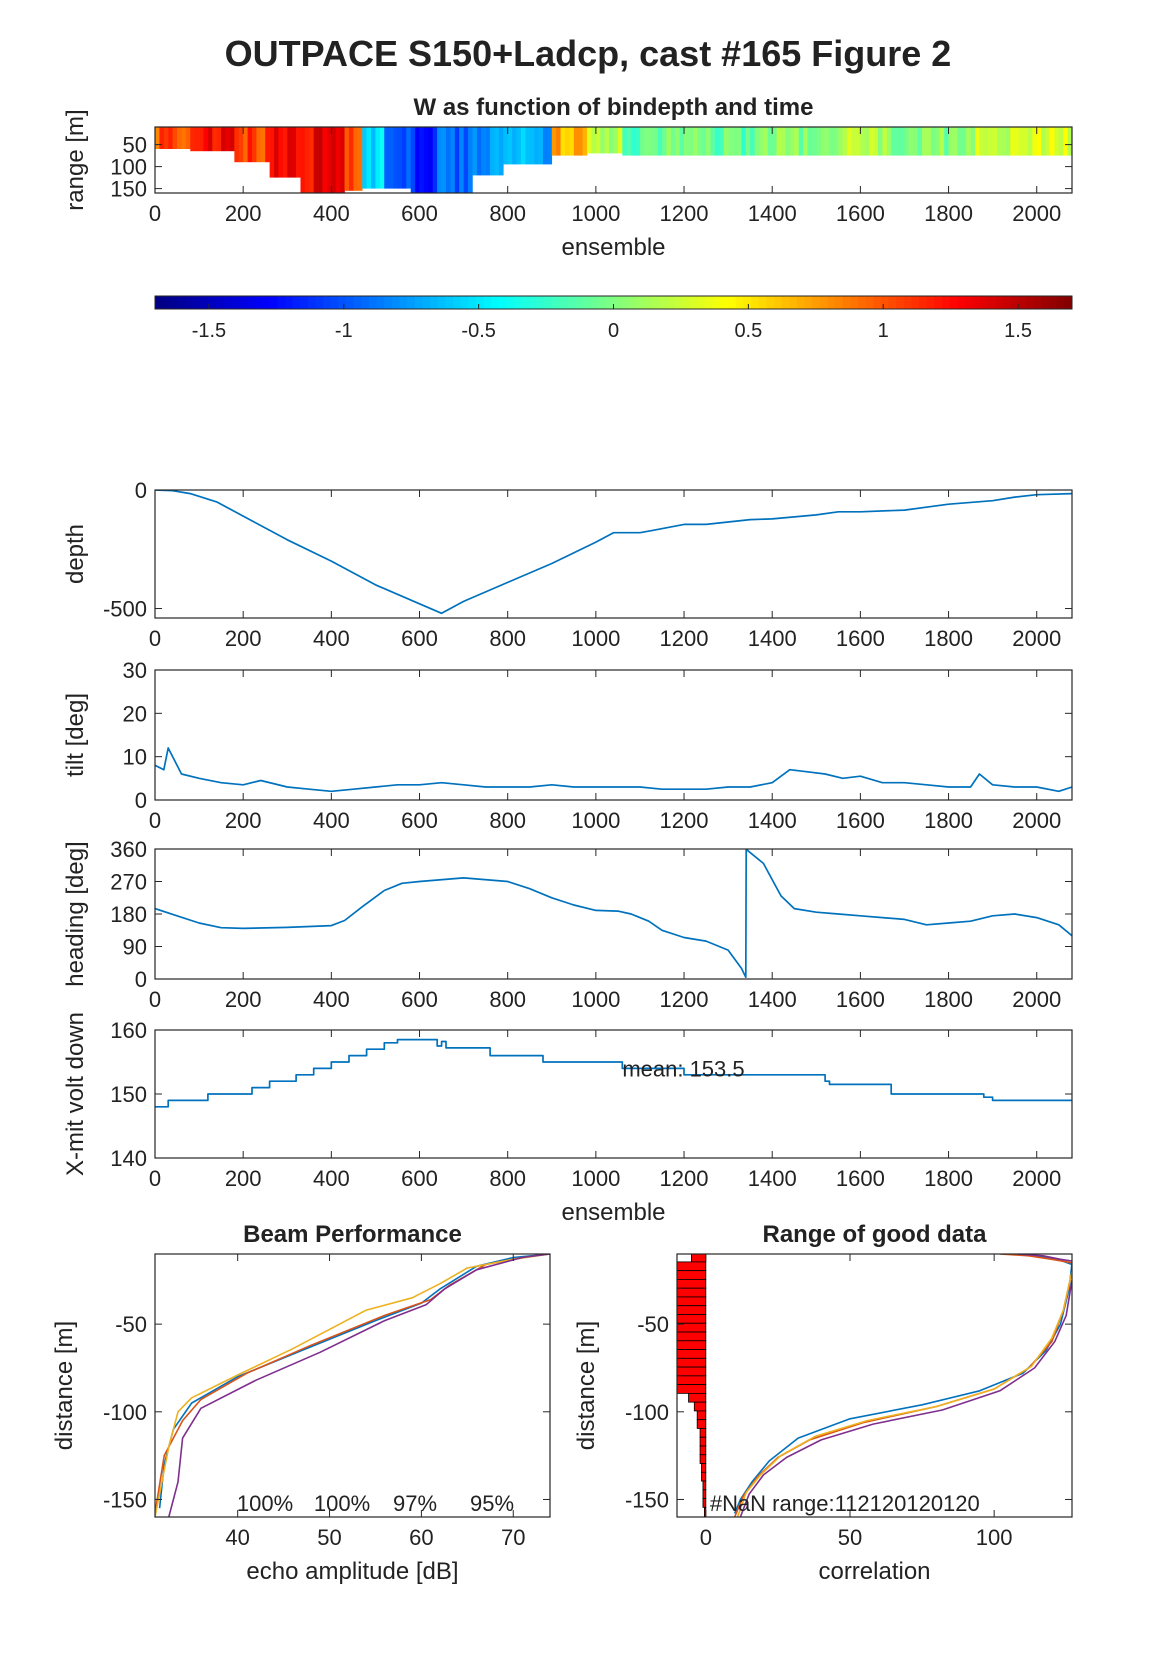 Image resolution: width=1165 pixels, height=1679 pixels. I want to click on w_heatmap-xtick-label: 800, so click(507, 213).